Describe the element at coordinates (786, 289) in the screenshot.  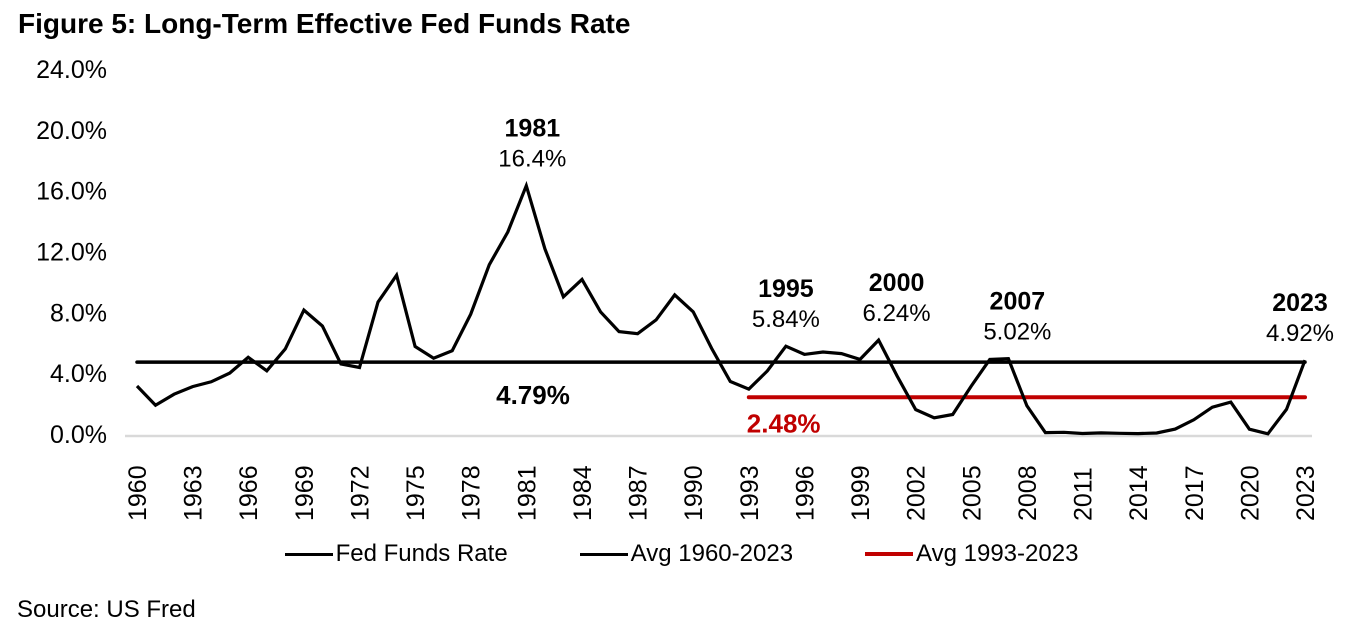
I see `annotation-year-label: 1995` at that location.